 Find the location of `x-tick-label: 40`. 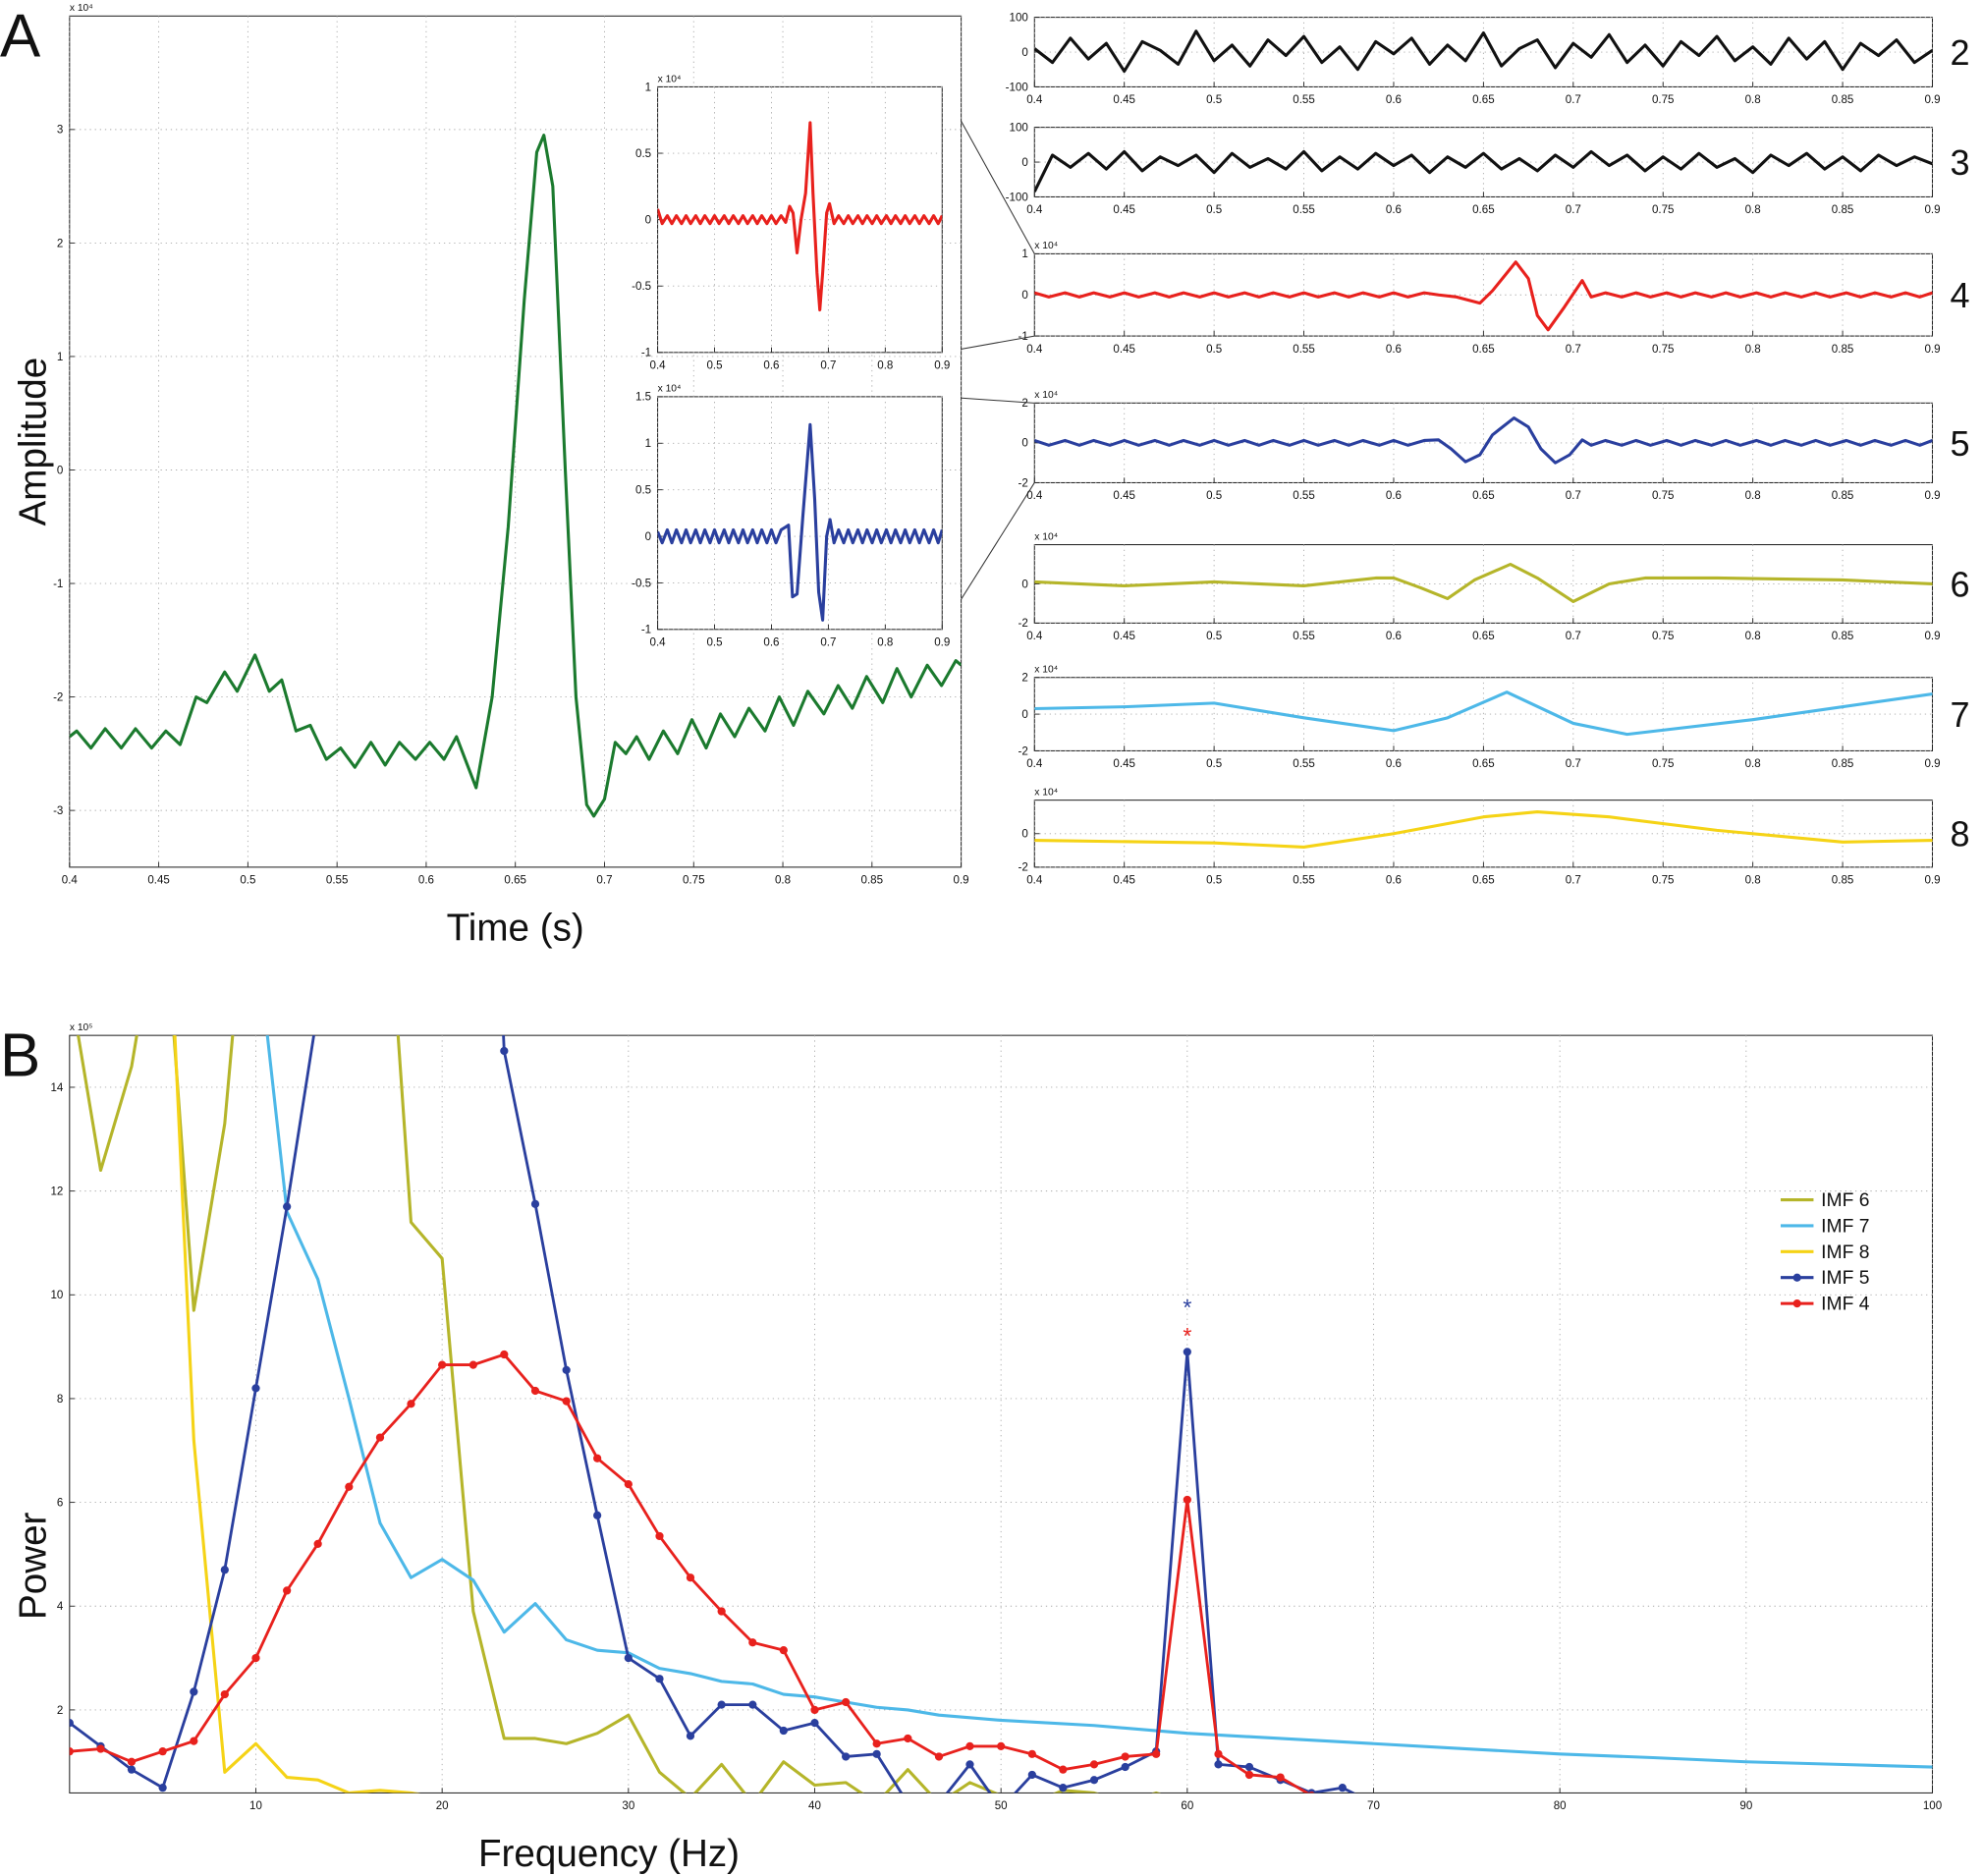

x-tick-label: 40 is located at coordinates (814, 1806).